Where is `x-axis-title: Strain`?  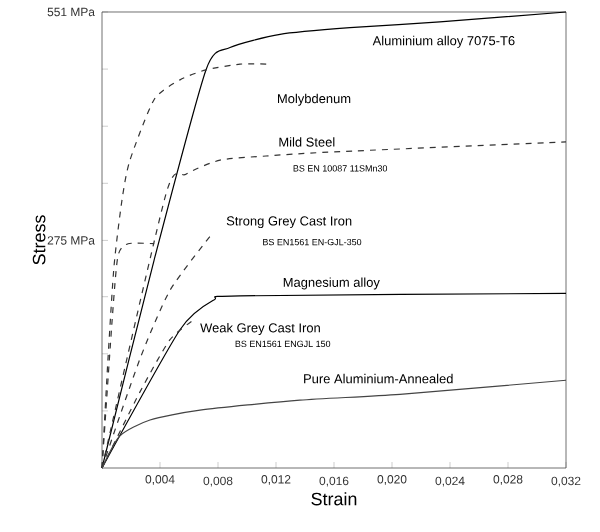
x-axis-title: Strain is located at coordinates (334, 499).